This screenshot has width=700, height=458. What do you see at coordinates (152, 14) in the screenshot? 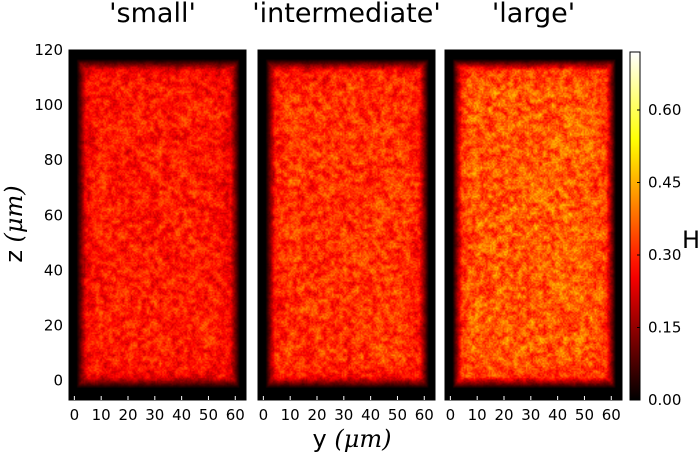
I see `panel-title: 'small'` at bounding box center [152, 14].